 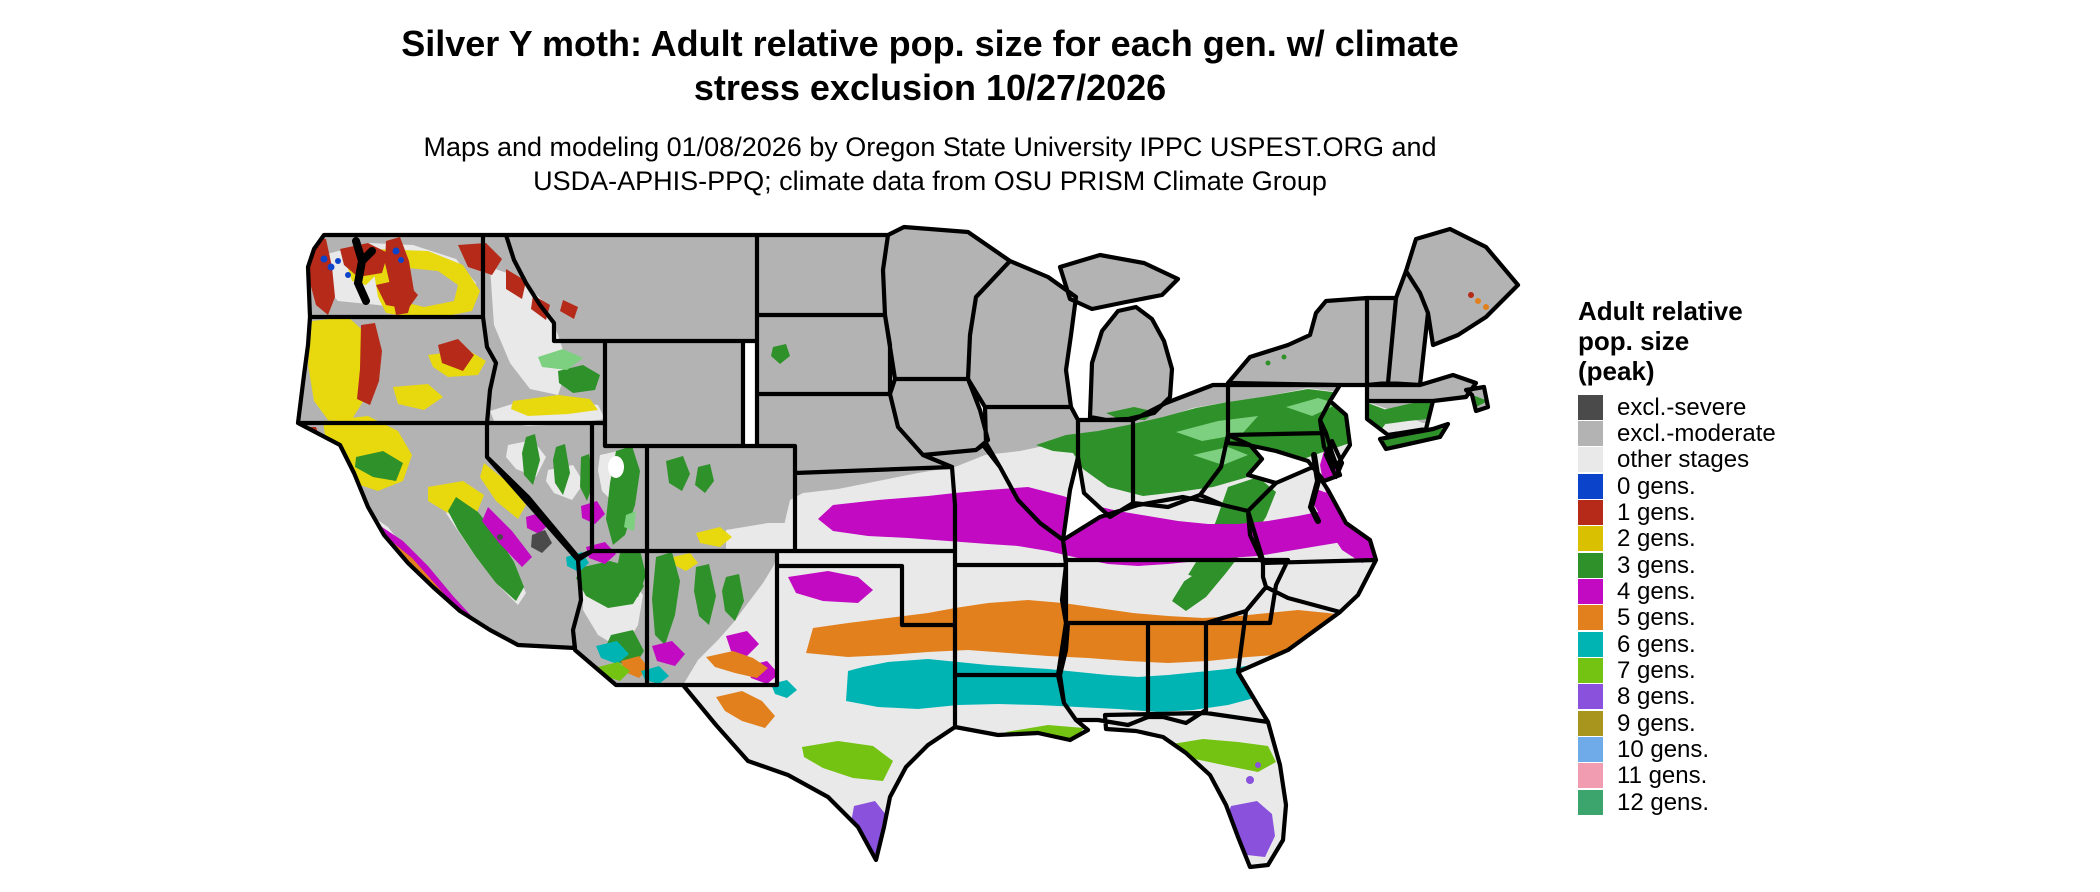 What do you see at coordinates (1590, 697) in the screenshot?
I see `legend-swatch-8-gens` at bounding box center [1590, 697].